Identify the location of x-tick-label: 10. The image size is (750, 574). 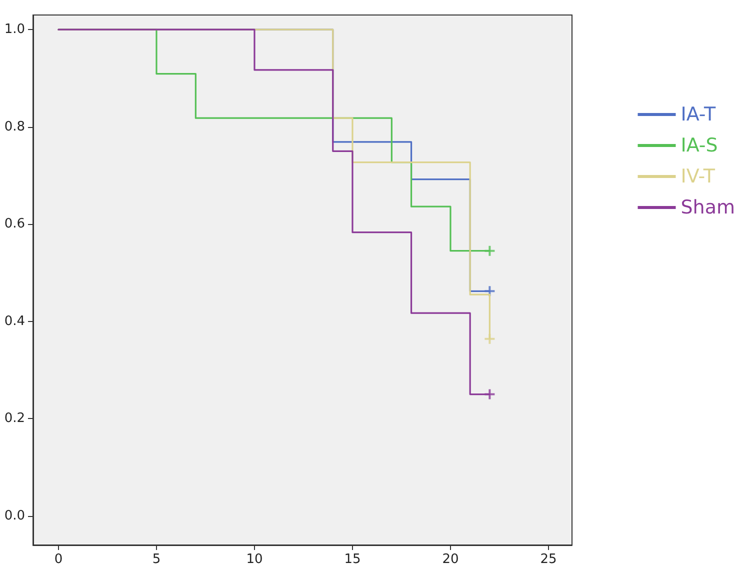
(254, 559).